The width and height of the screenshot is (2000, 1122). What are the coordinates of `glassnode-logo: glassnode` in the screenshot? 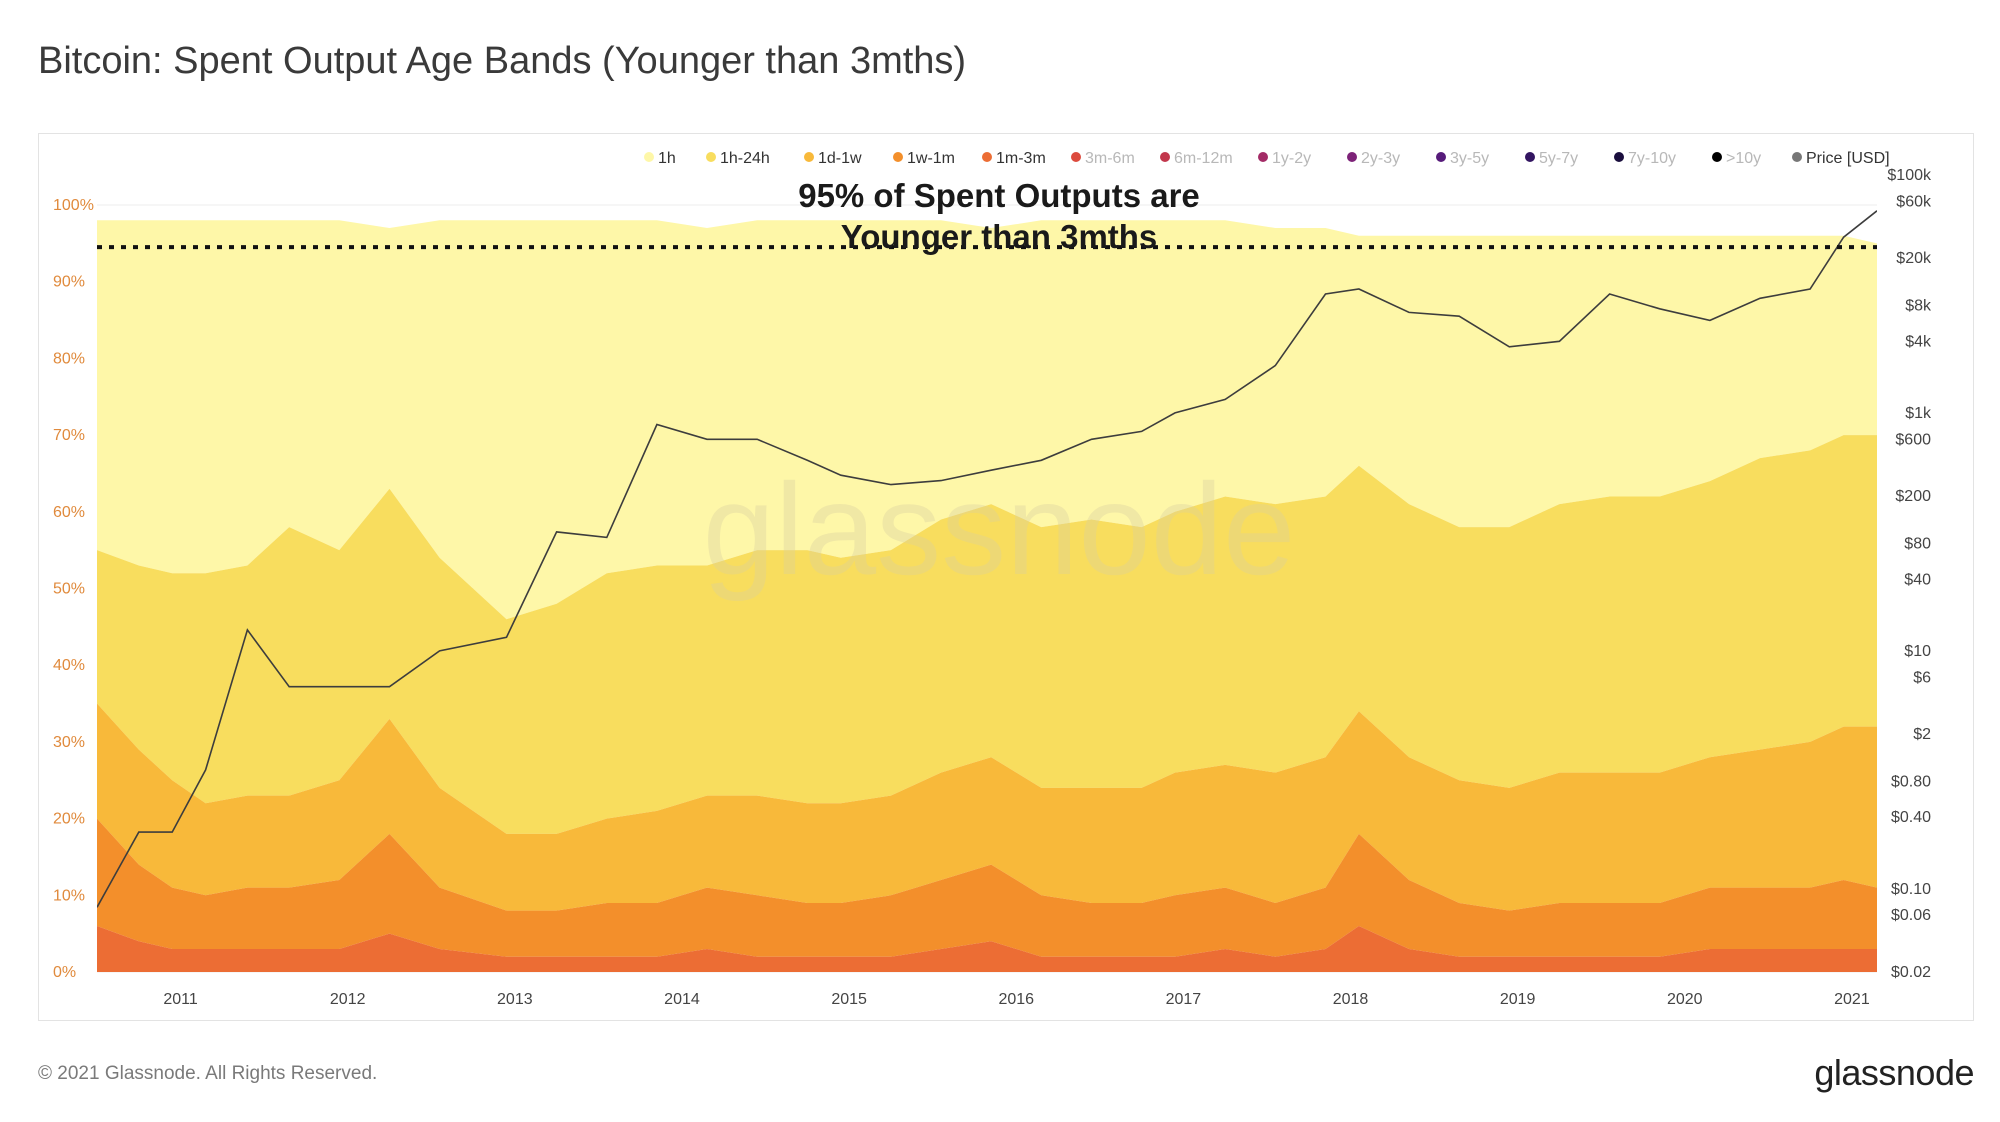 It's located at (1894, 1072).